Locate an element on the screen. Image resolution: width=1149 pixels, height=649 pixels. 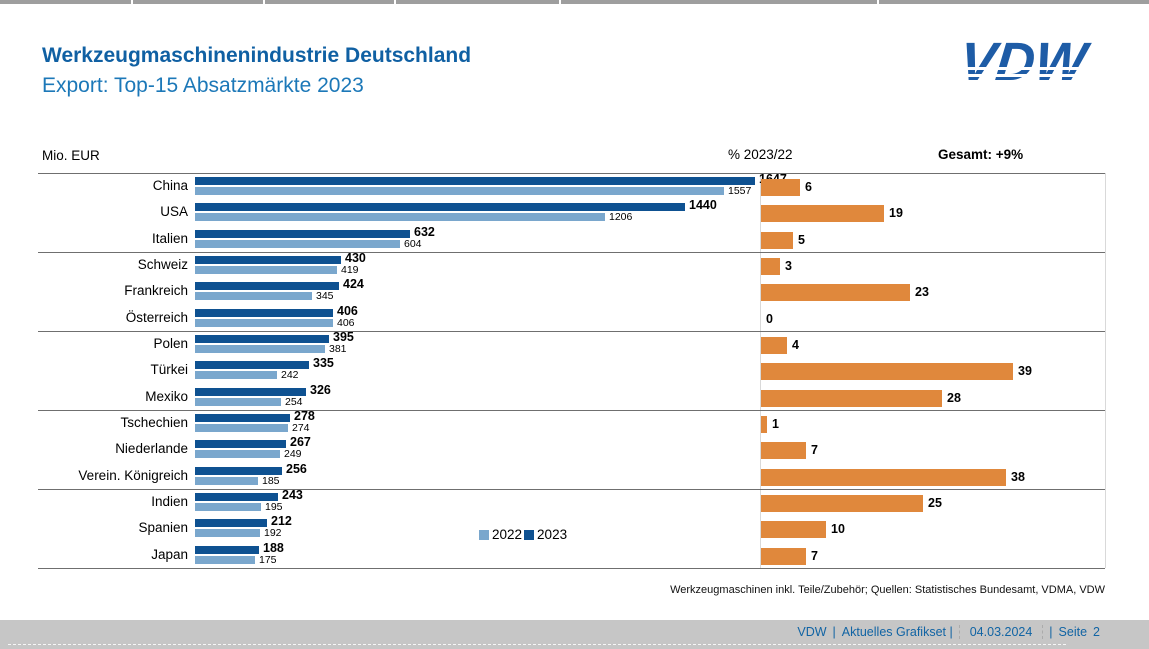
footer-page-label: Seite is located at coordinates (1073, 632).